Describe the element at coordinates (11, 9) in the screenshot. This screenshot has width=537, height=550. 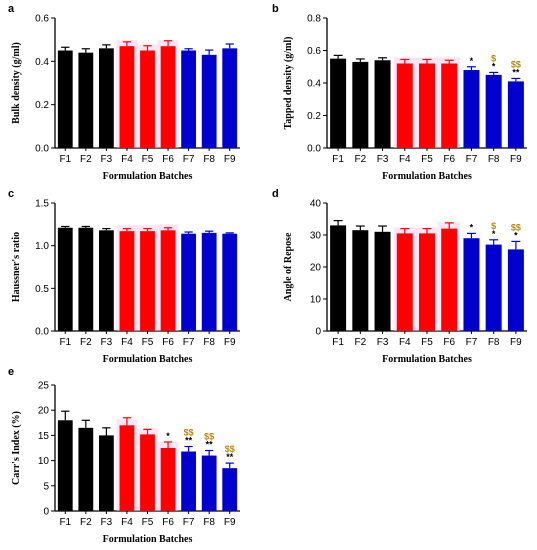
I see `panel-letter: a` at that location.